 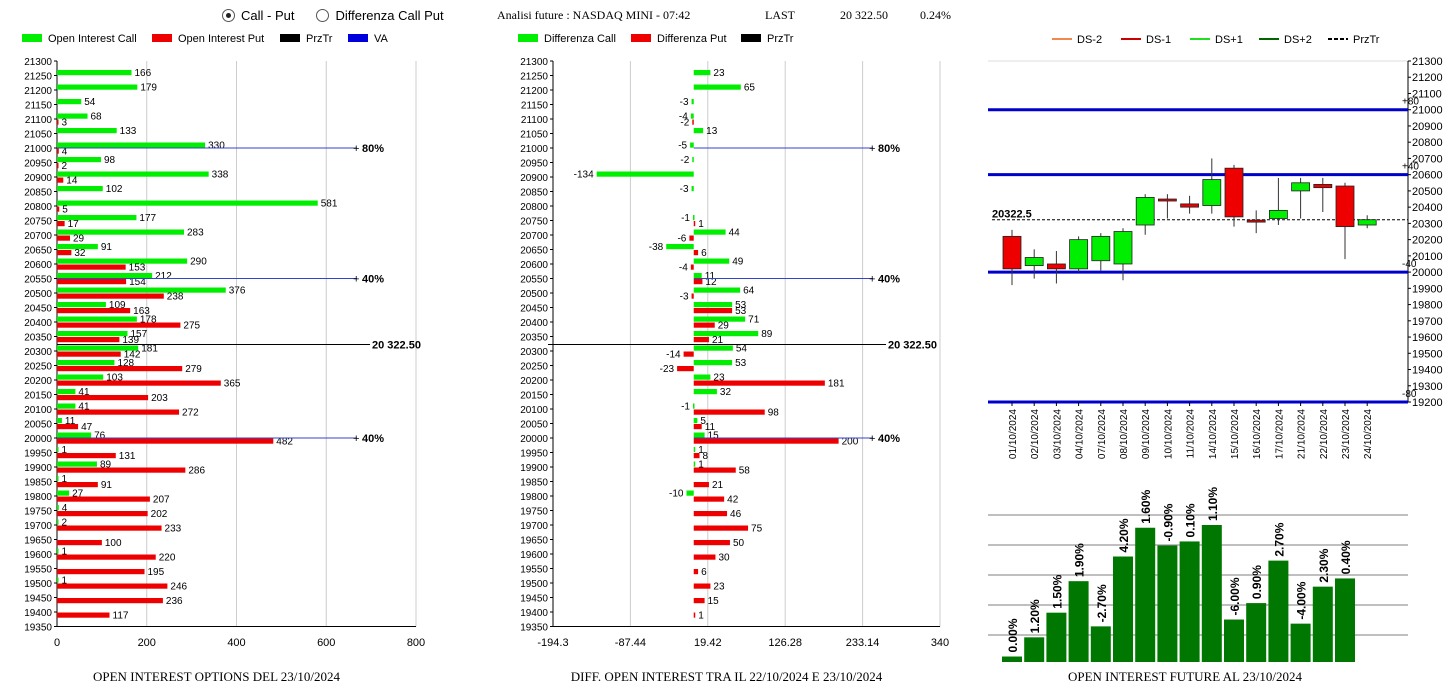 I want to click on diff-strike-label: 19850, so click(x=534, y=483).